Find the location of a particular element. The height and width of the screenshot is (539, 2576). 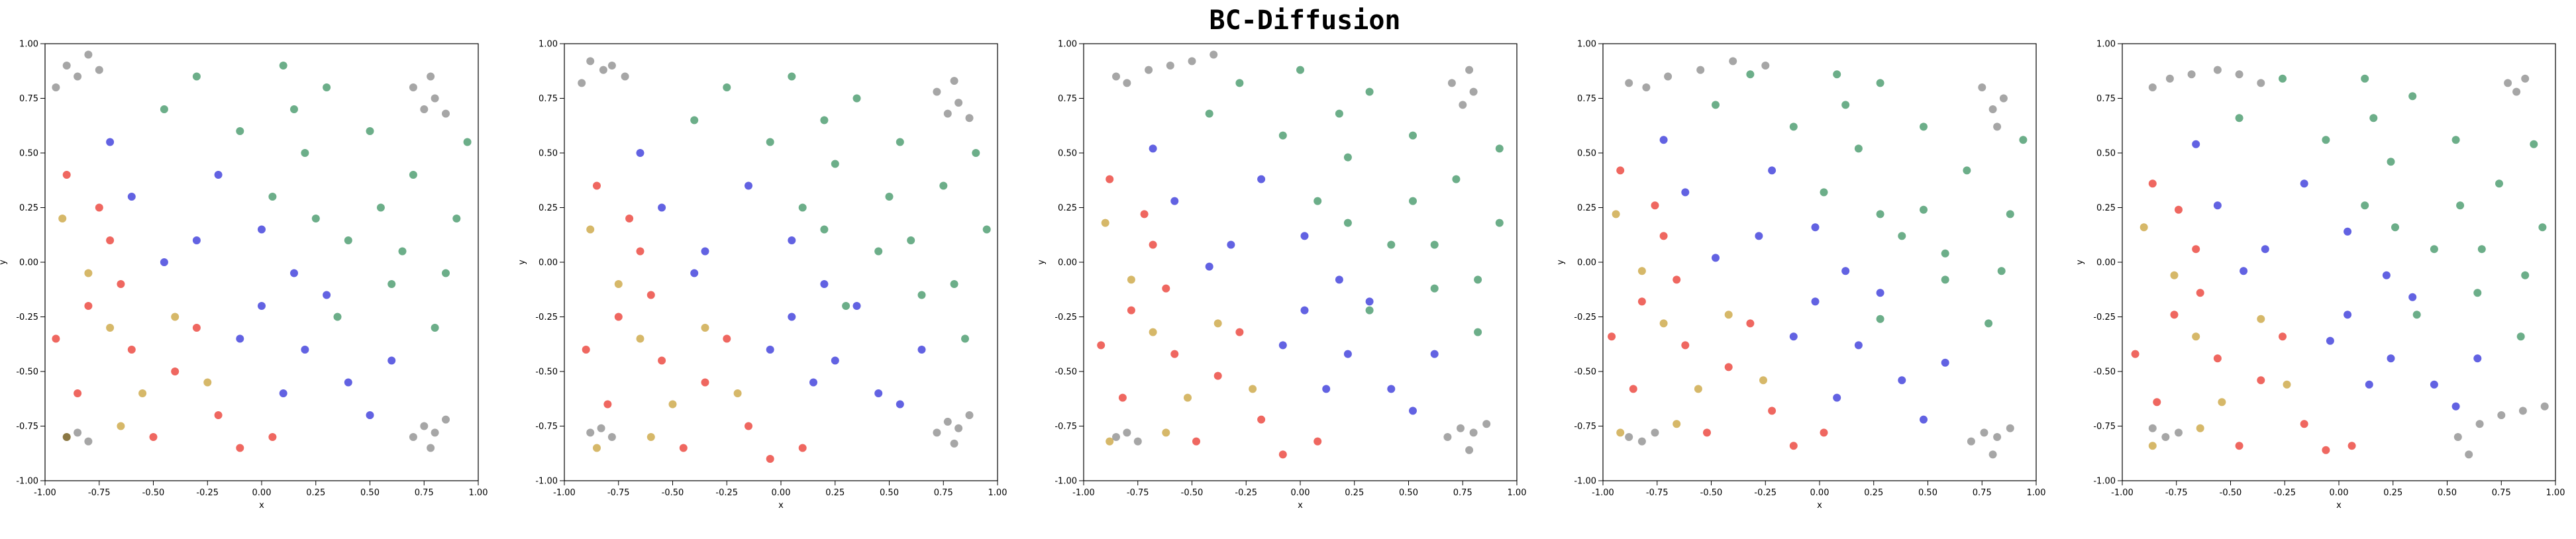

x-tick-label: -1.00 is located at coordinates (1083, 493).